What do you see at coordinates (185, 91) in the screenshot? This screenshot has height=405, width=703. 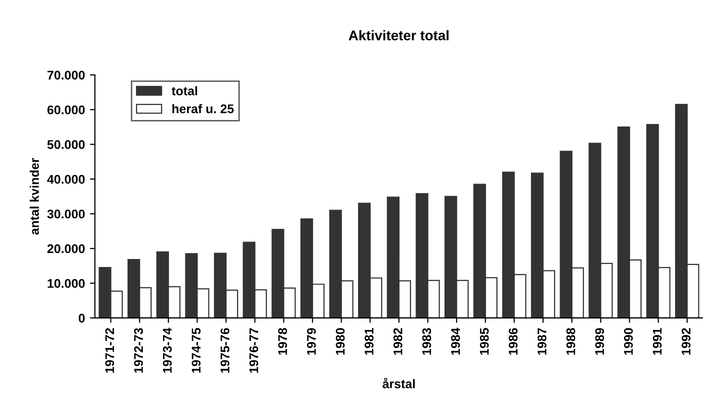 I see `legend-label: total` at bounding box center [185, 91].